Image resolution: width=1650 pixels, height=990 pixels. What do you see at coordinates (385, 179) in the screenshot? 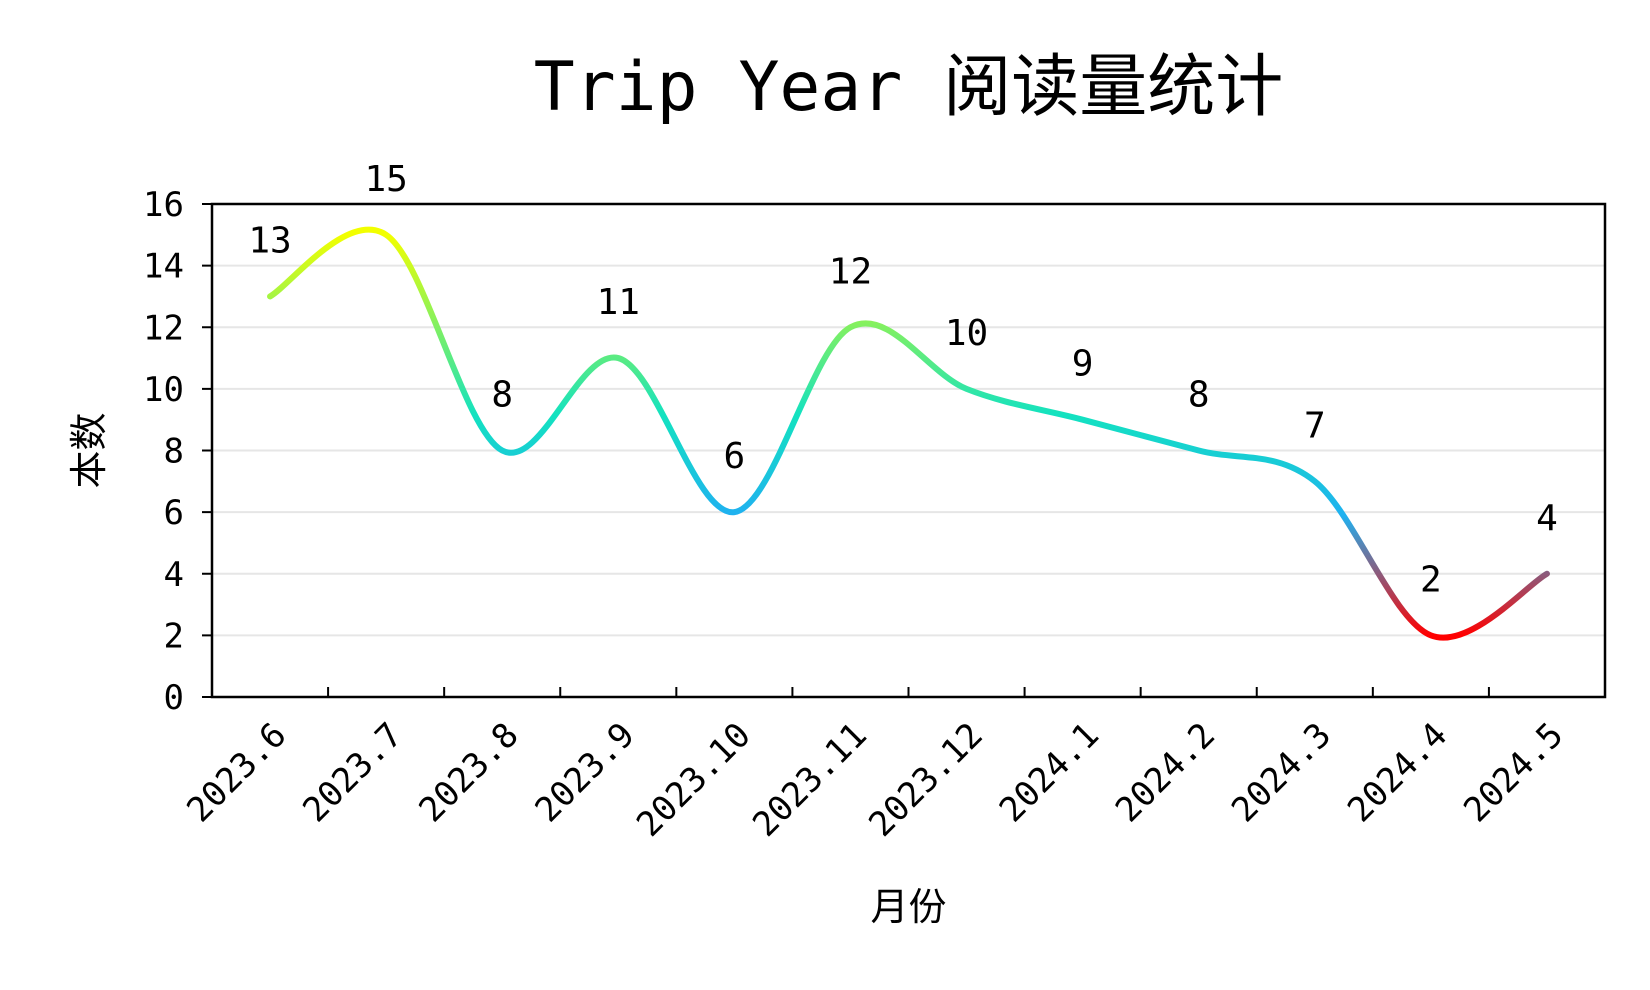
I see `data-label: 15` at bounding box center [385, 179].